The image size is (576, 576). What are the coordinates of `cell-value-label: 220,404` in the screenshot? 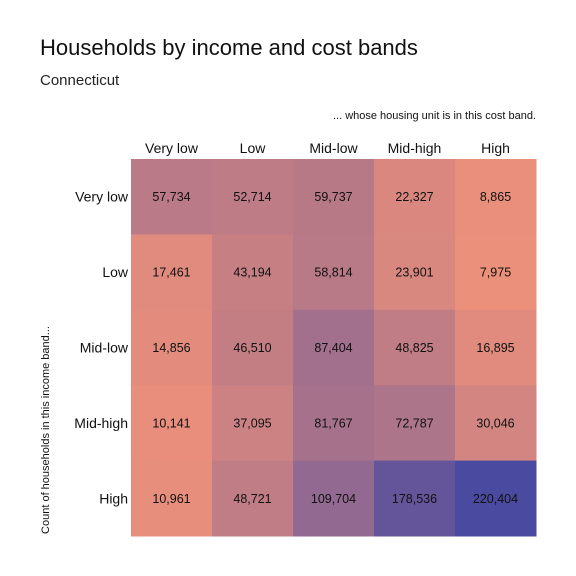 It's located at (495, 499).